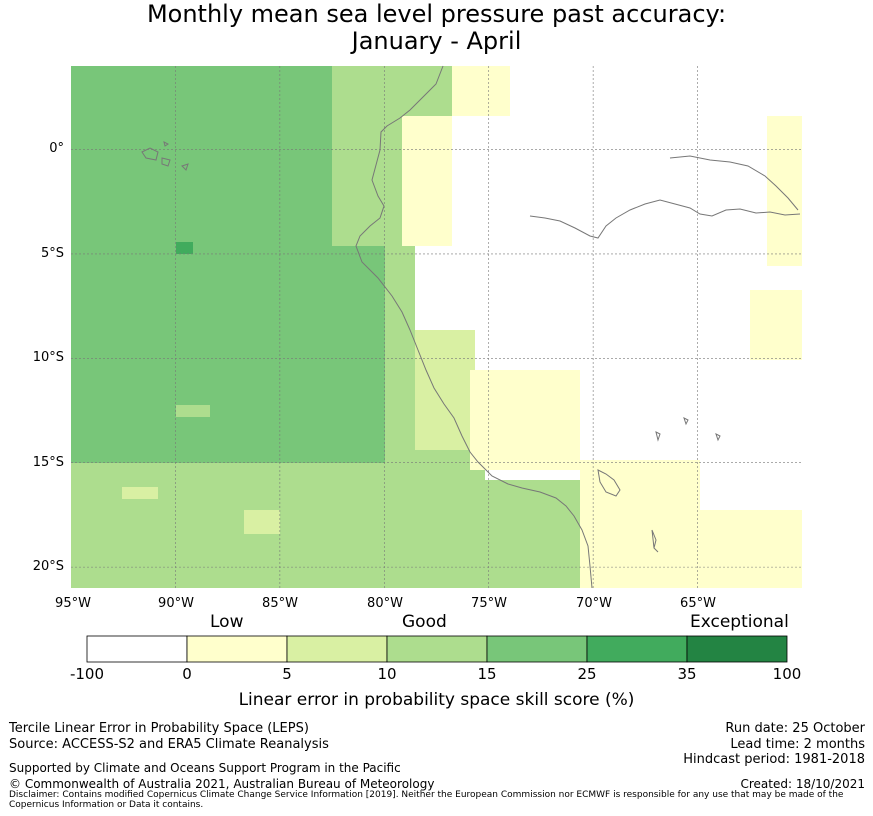  What do you see at coordinates (797, 744) in the screenshot?
I see `footer-lead-time: Lead time: 2 months` at bounding box center [797, 744].